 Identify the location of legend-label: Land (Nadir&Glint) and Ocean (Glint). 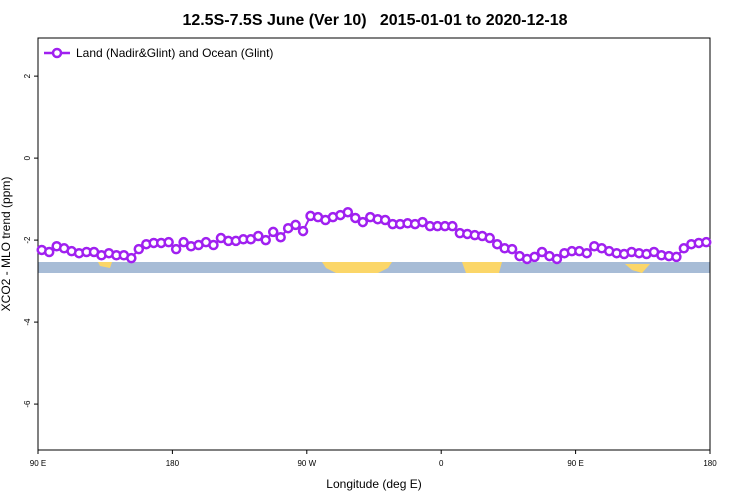
(174, 53).